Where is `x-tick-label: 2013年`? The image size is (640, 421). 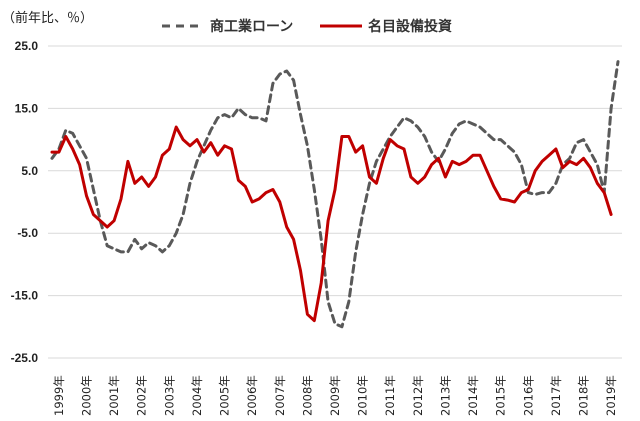
x-tick-label: 2013年 is located at coordinates (445, 395).